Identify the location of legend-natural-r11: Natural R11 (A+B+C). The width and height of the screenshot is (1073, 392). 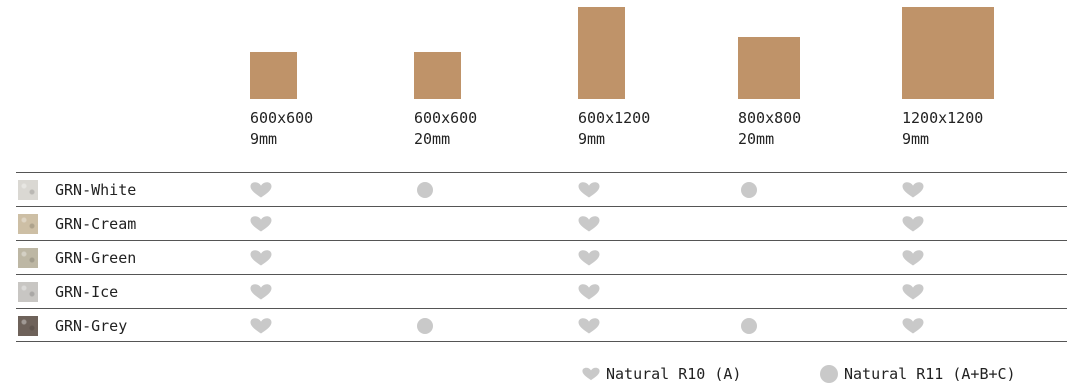
(918, 374).